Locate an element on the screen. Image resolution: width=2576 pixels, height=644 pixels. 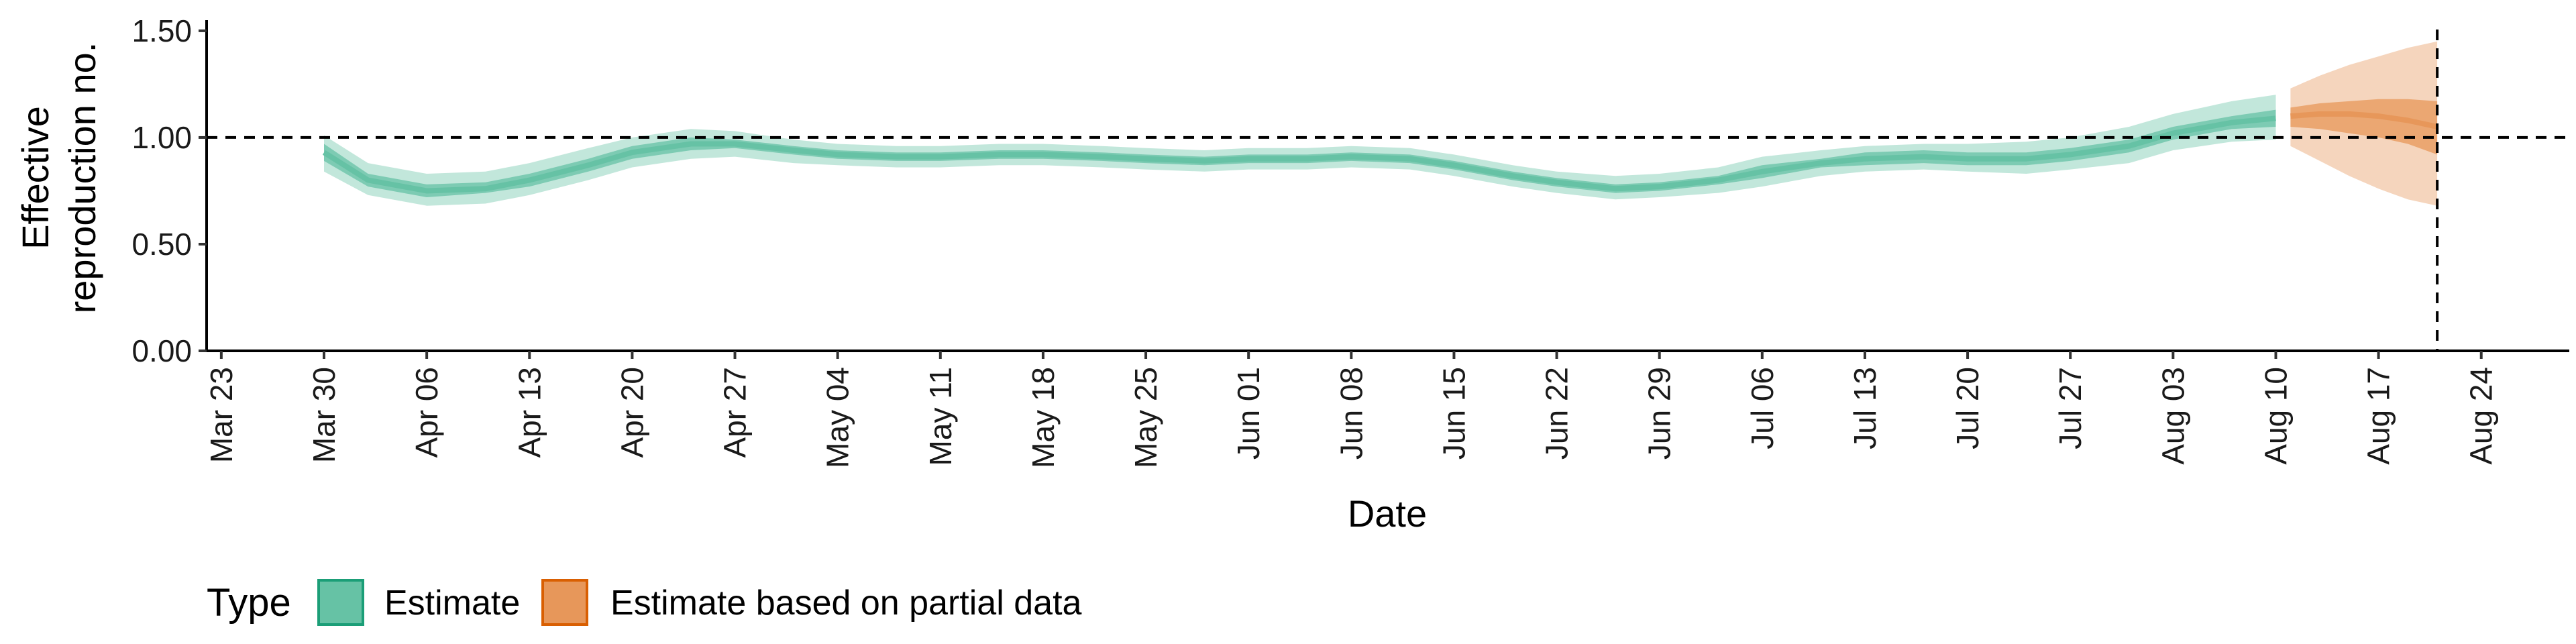
legend-title: Type is located at coordinates (249, 603).